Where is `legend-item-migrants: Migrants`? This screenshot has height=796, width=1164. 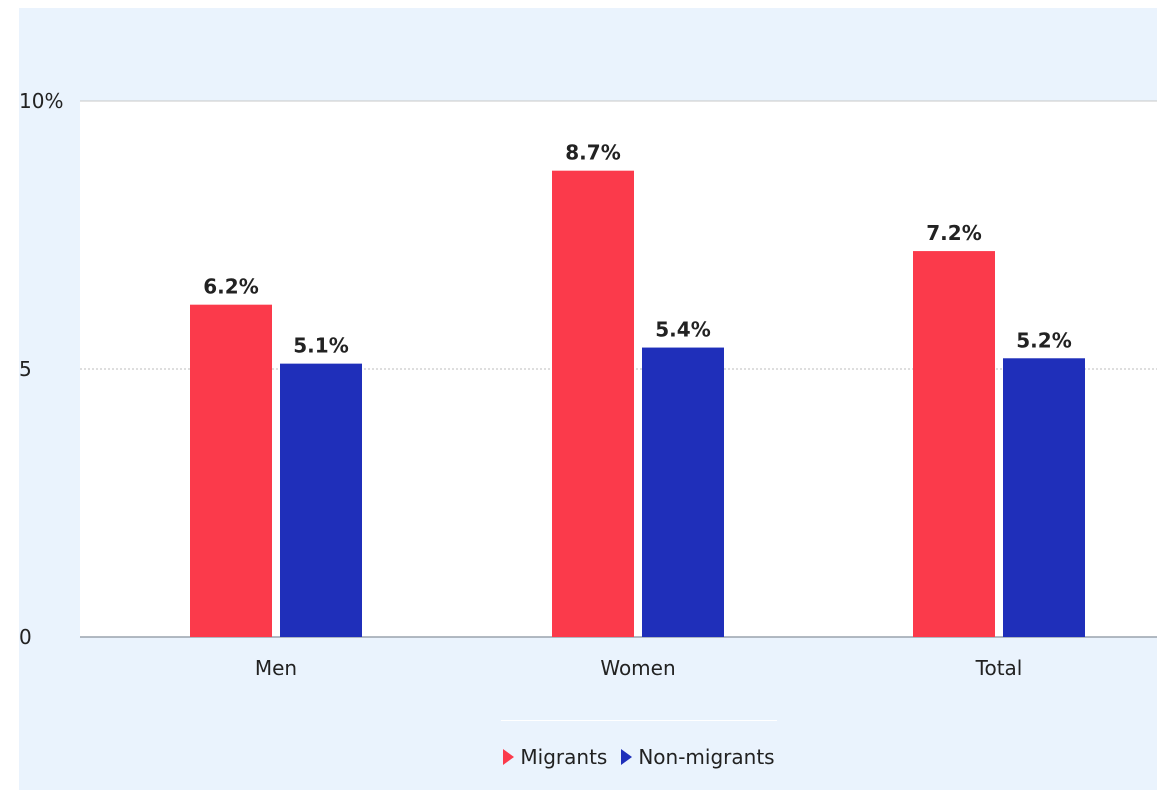 legend-item-migrants: Migrants is located at coordinates (555, 757).